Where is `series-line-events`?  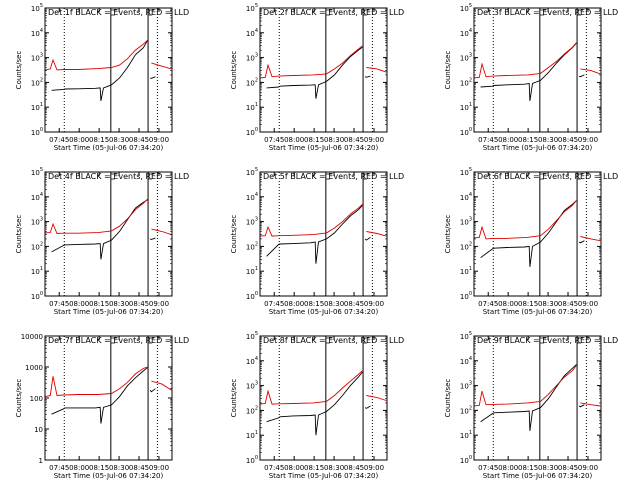
series-line-events is located at coordinates (318, 234).